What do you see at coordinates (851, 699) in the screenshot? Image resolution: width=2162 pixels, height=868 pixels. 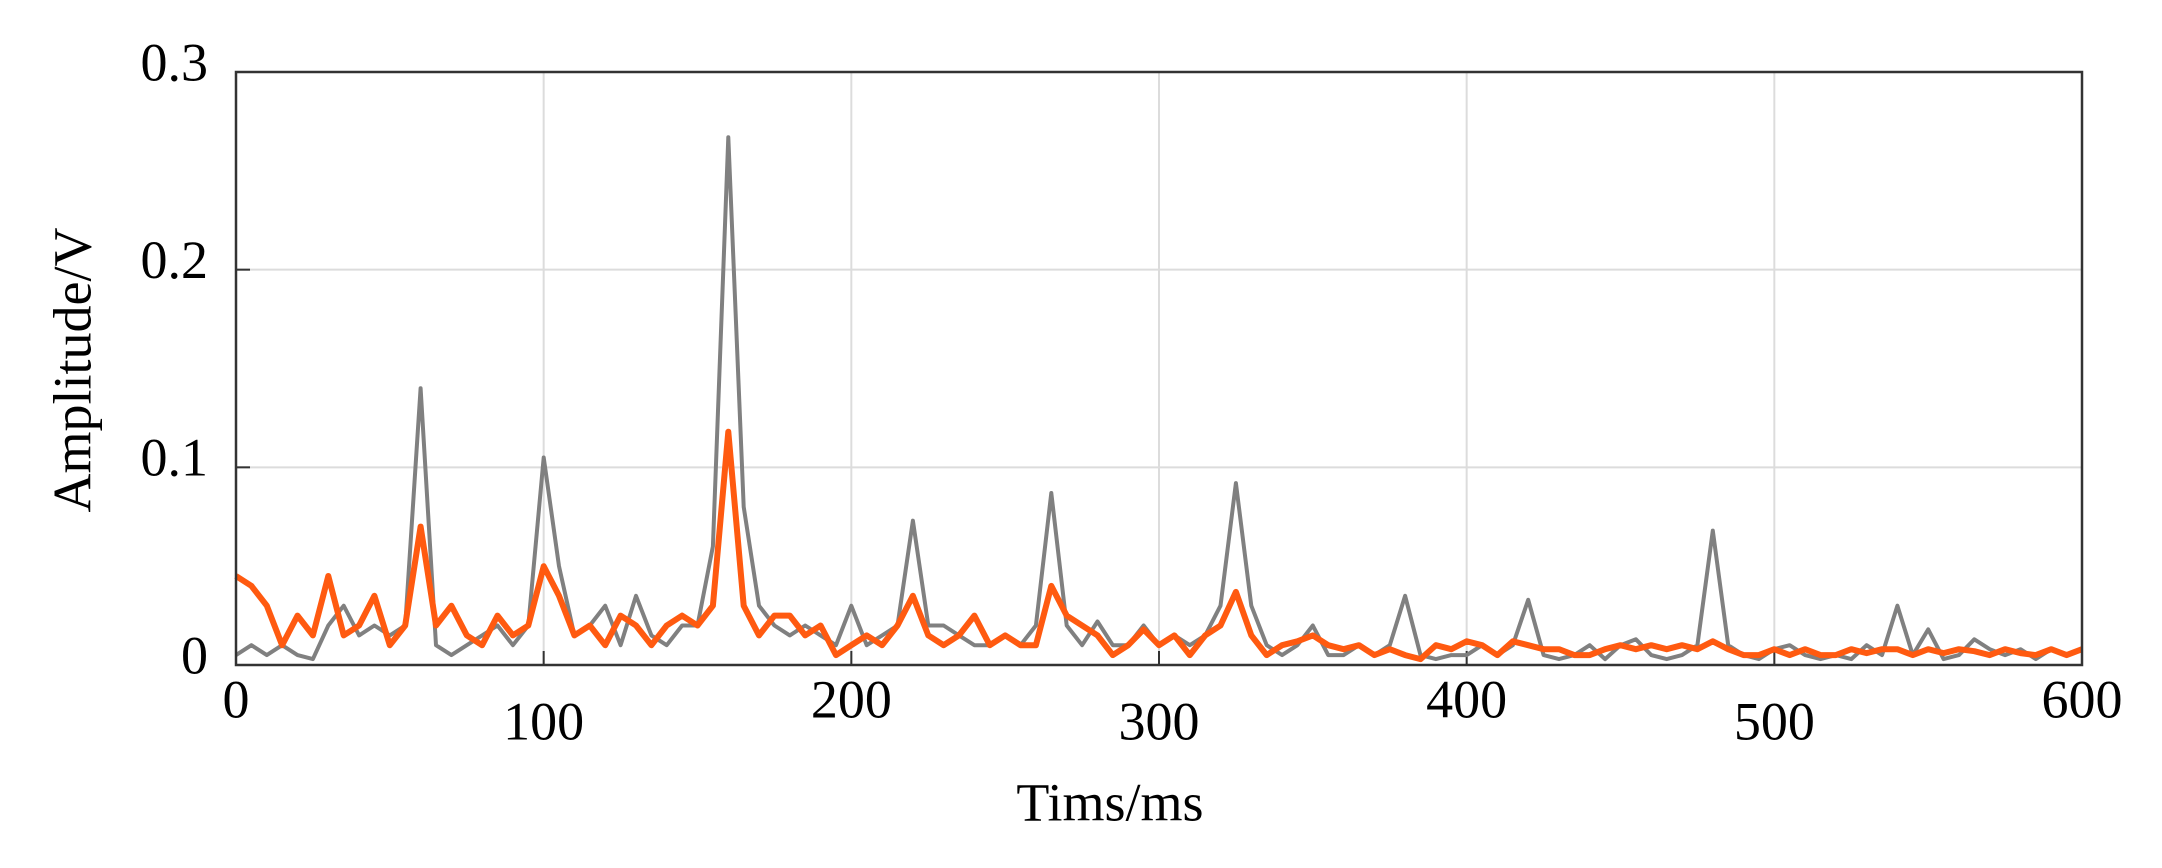 I see `x-tick-label: 200` at bounding box center [851, 699].